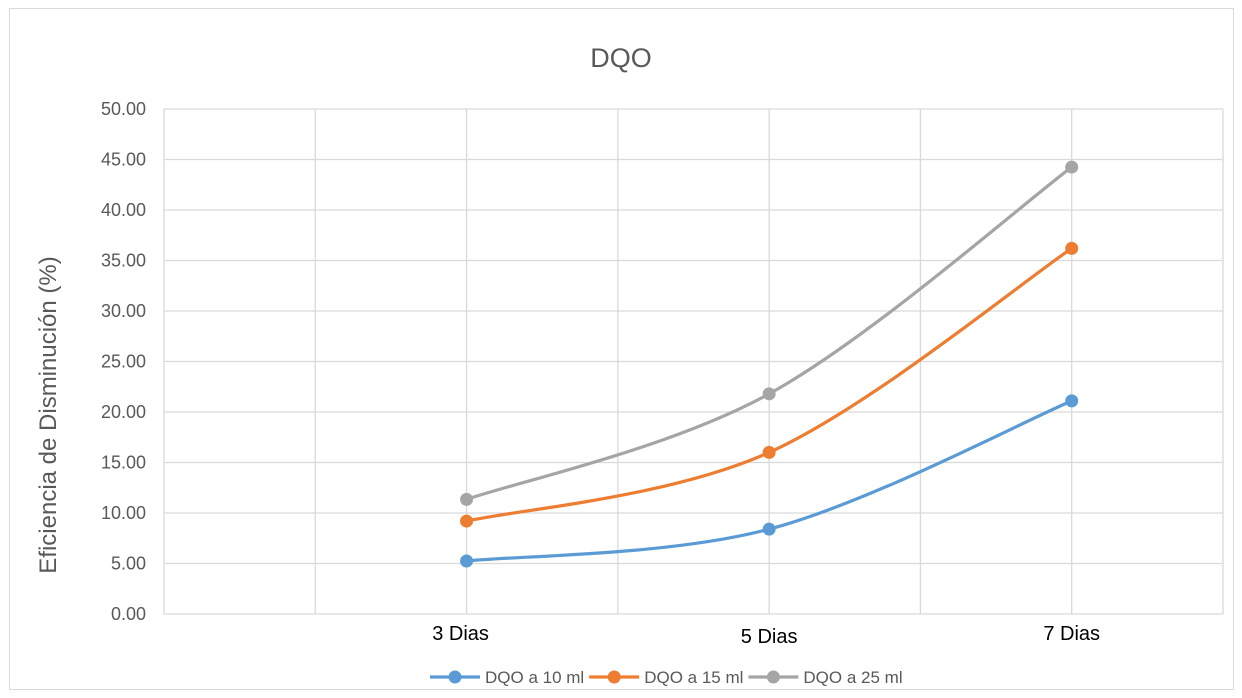 This screenshot has width=1242, height=698. Describe the element at coordinates (852, 677) in the screenshot. I see `legend-label-3: DQO a 25 ml` at that location.